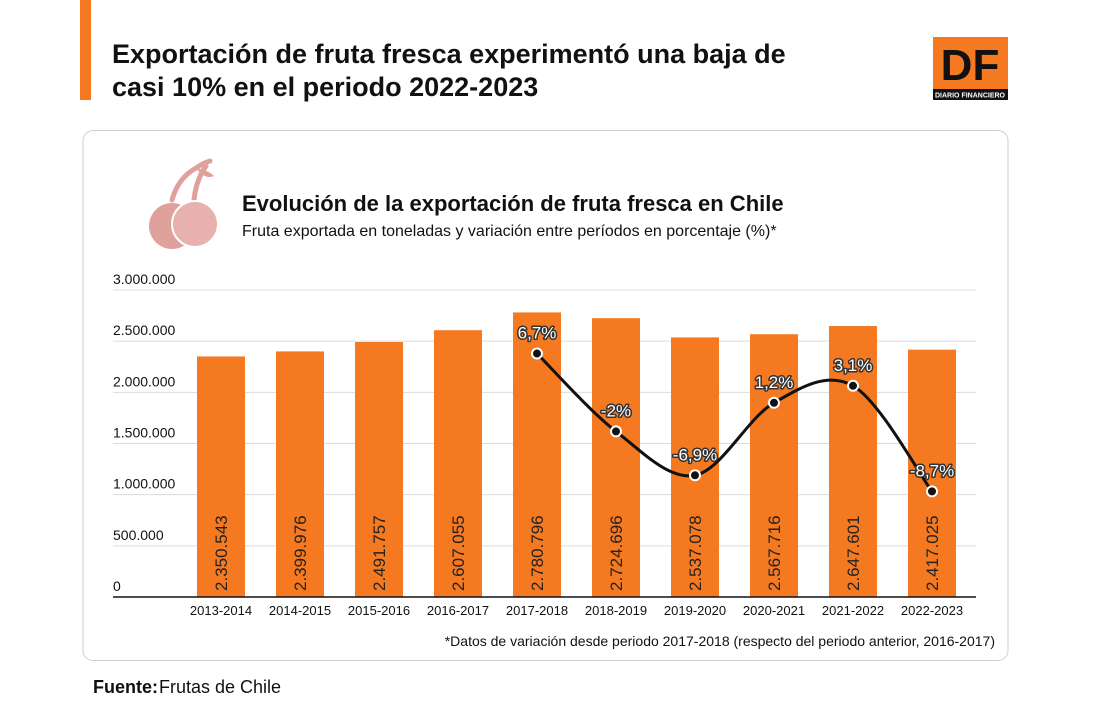 The height and width of the screenshot is (720, 1095). I want to click on bar-value-label: 2.724.696, so click(616, 553).